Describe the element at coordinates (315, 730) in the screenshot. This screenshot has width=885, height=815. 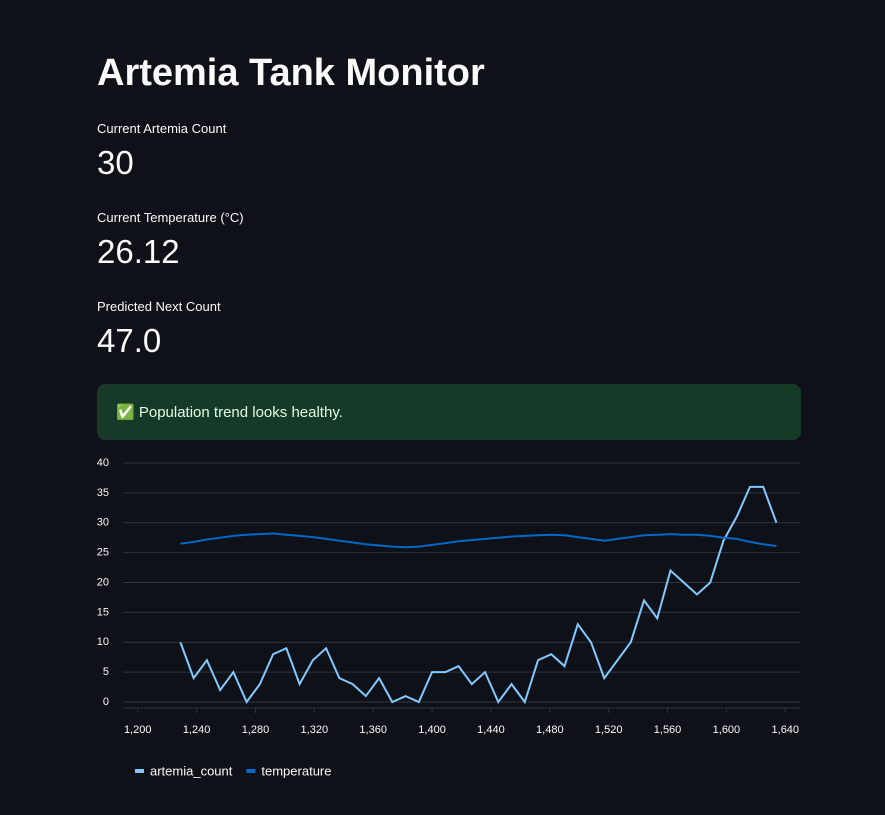
I see `x-tick-label: 1,320` at that location.